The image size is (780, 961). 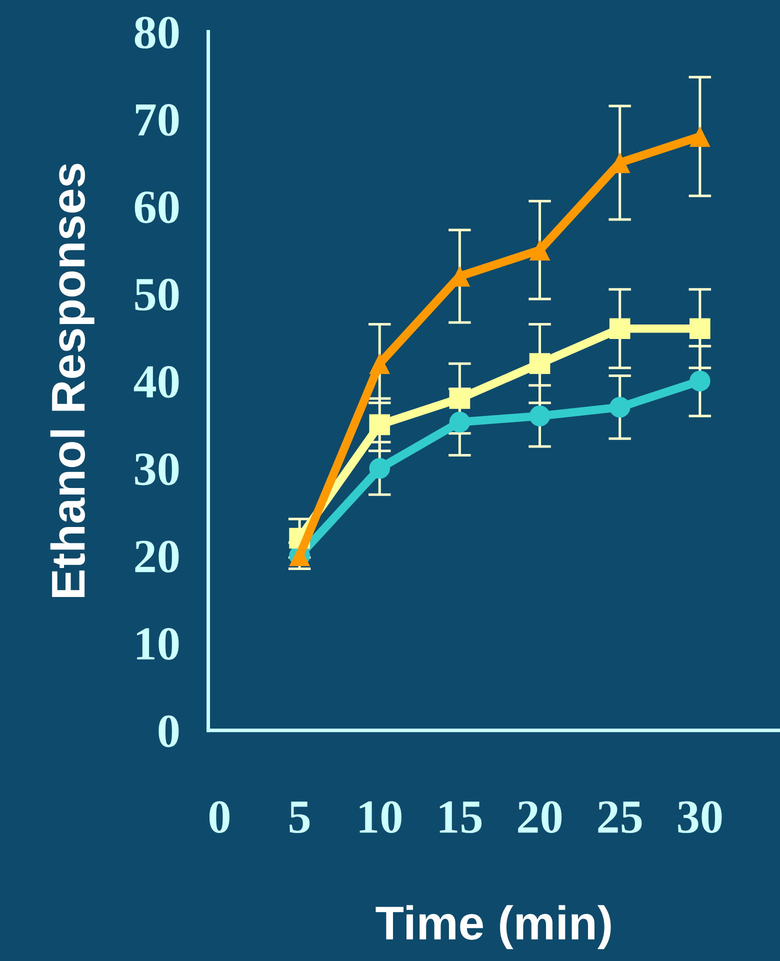 What do you see at coordinates (156, 32) in the screenshot?
I see `y-tick-label: 80` at bounding box center [156, 32].